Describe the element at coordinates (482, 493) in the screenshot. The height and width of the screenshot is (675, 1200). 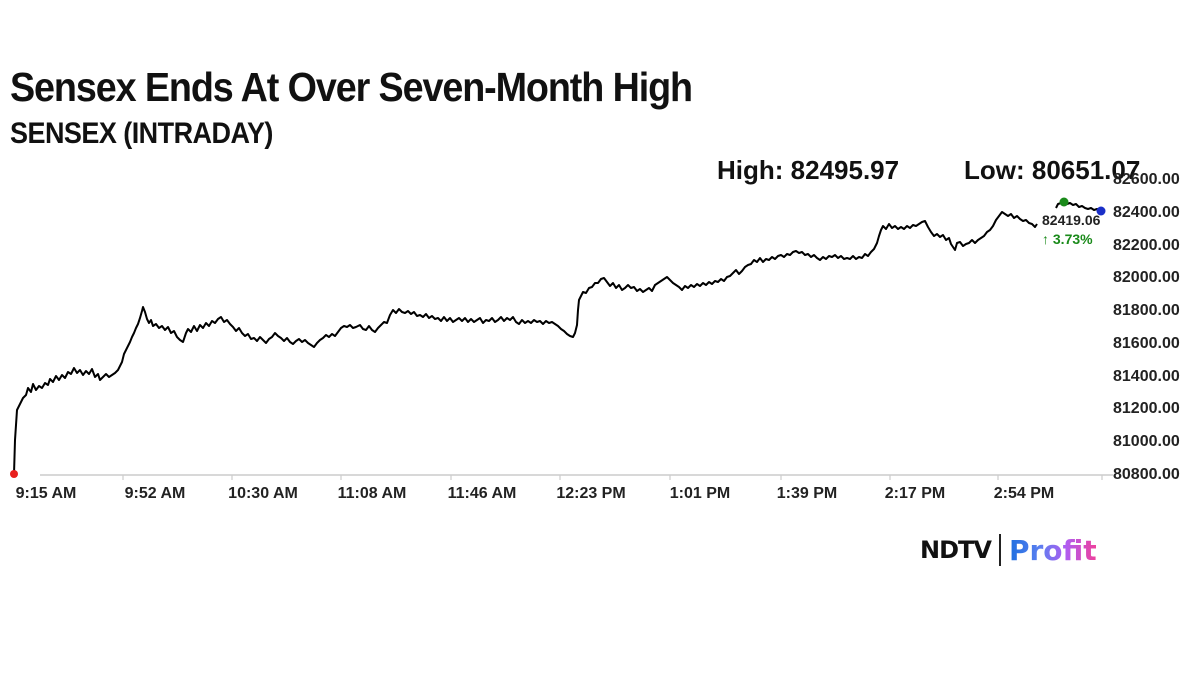
I see `x-tick-label: 11:46 AM` at that location.